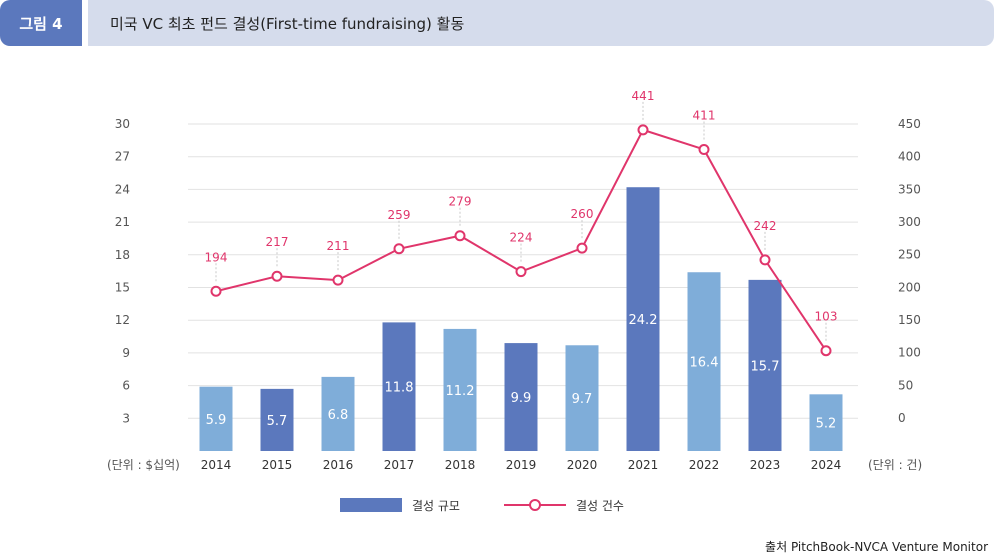 Image resolution: width=1000 pixels, height=556 pixels. Describe the element at coordinates (399, 215) in the screenshot. I see `line-value-label: 259` at that location.